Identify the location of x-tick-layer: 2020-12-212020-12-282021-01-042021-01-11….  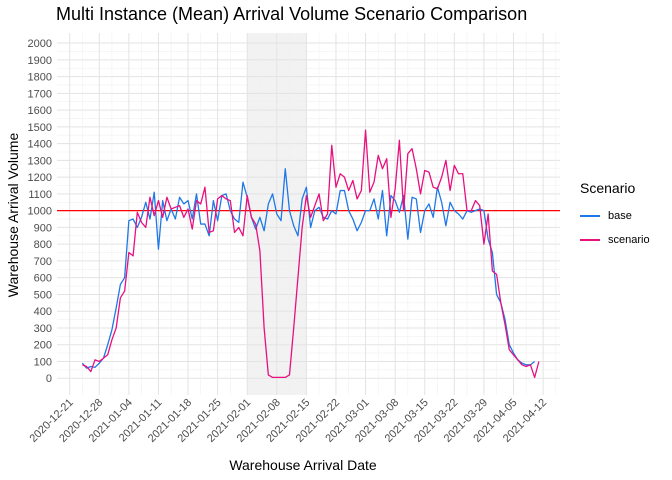
(289, 421).